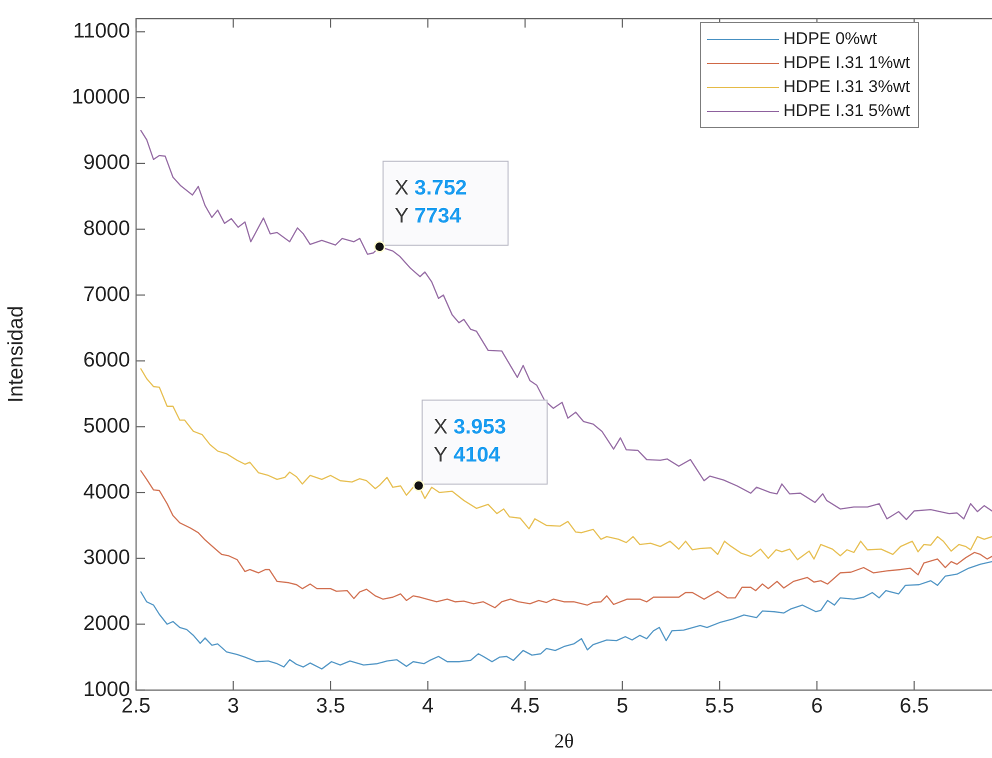 Image resolution: width=992 pixels, height=758 pixels. Describe the element at coordinates (106, 426) in the screenshot. I see `y-tick-label: 5000` at that location.